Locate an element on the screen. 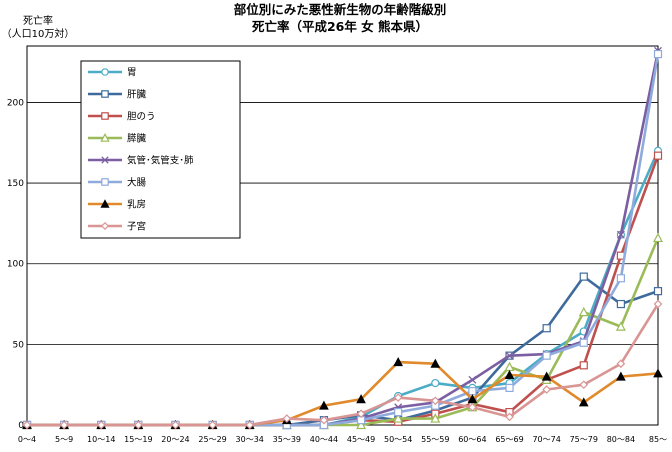  y-axis-label-line2: （人口10万対） is located at coordinates (38, 33).